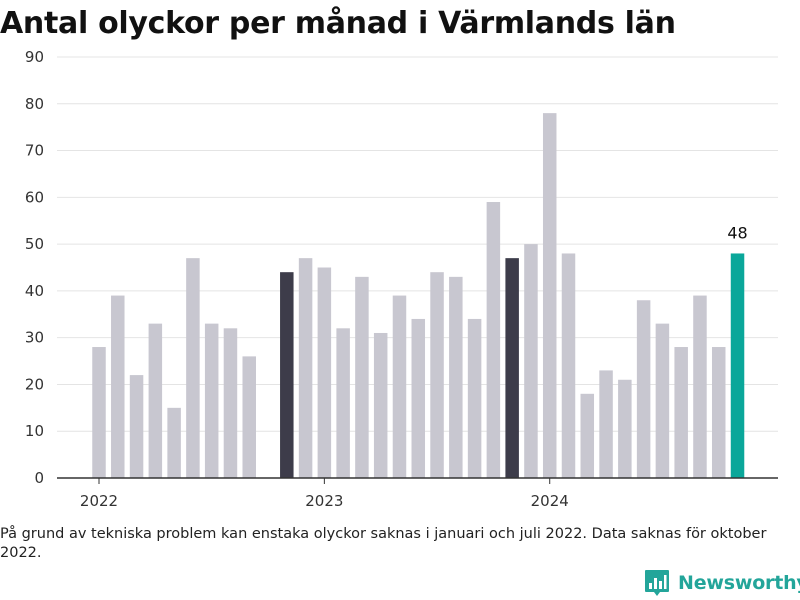 The image size is (800, 600). I want to click on y-tick-label: 90, so click(34, 57).